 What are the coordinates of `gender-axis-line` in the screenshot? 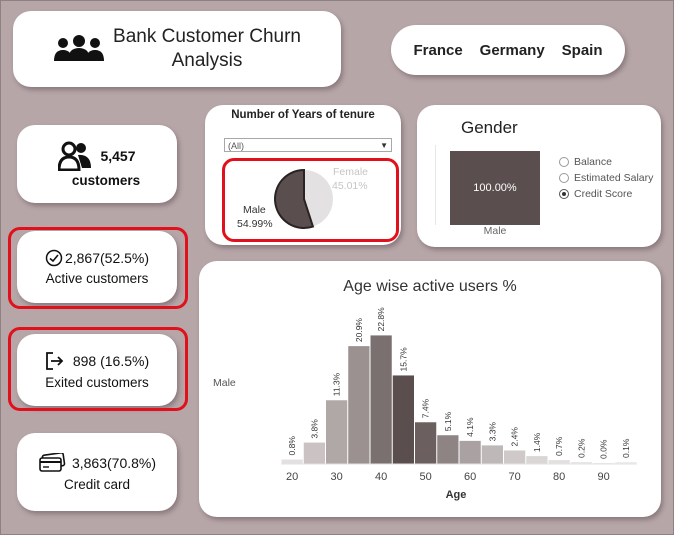 It's located at (435, 185).